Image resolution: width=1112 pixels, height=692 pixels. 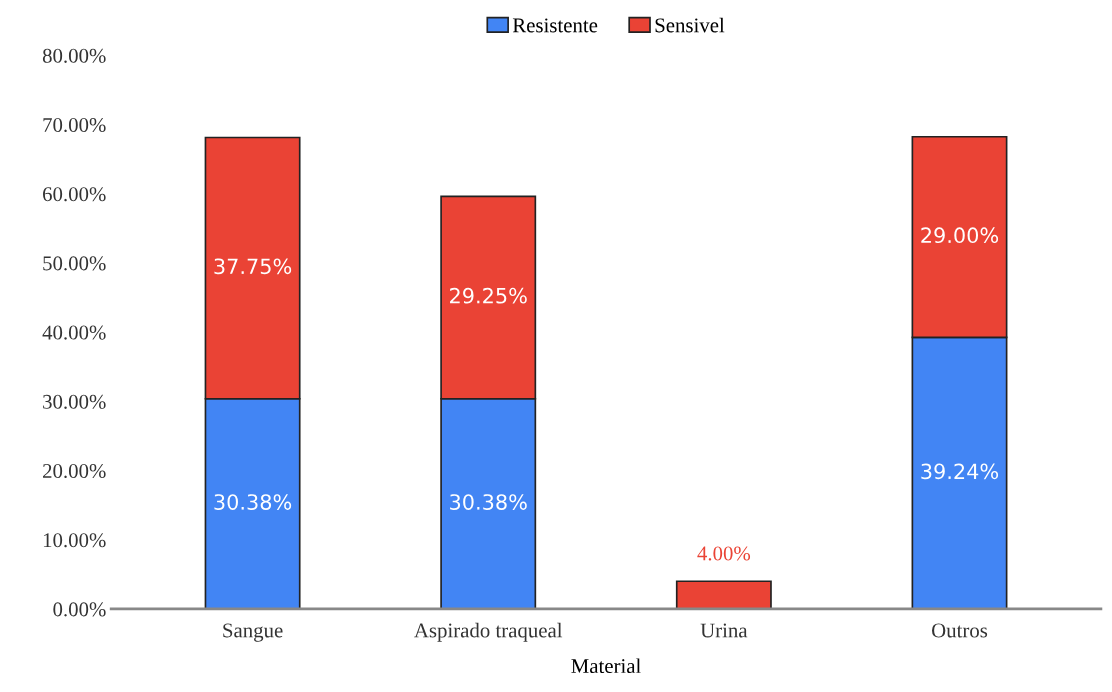 I want to click on x-tick-label: Urina, so click(x=724, y=630).